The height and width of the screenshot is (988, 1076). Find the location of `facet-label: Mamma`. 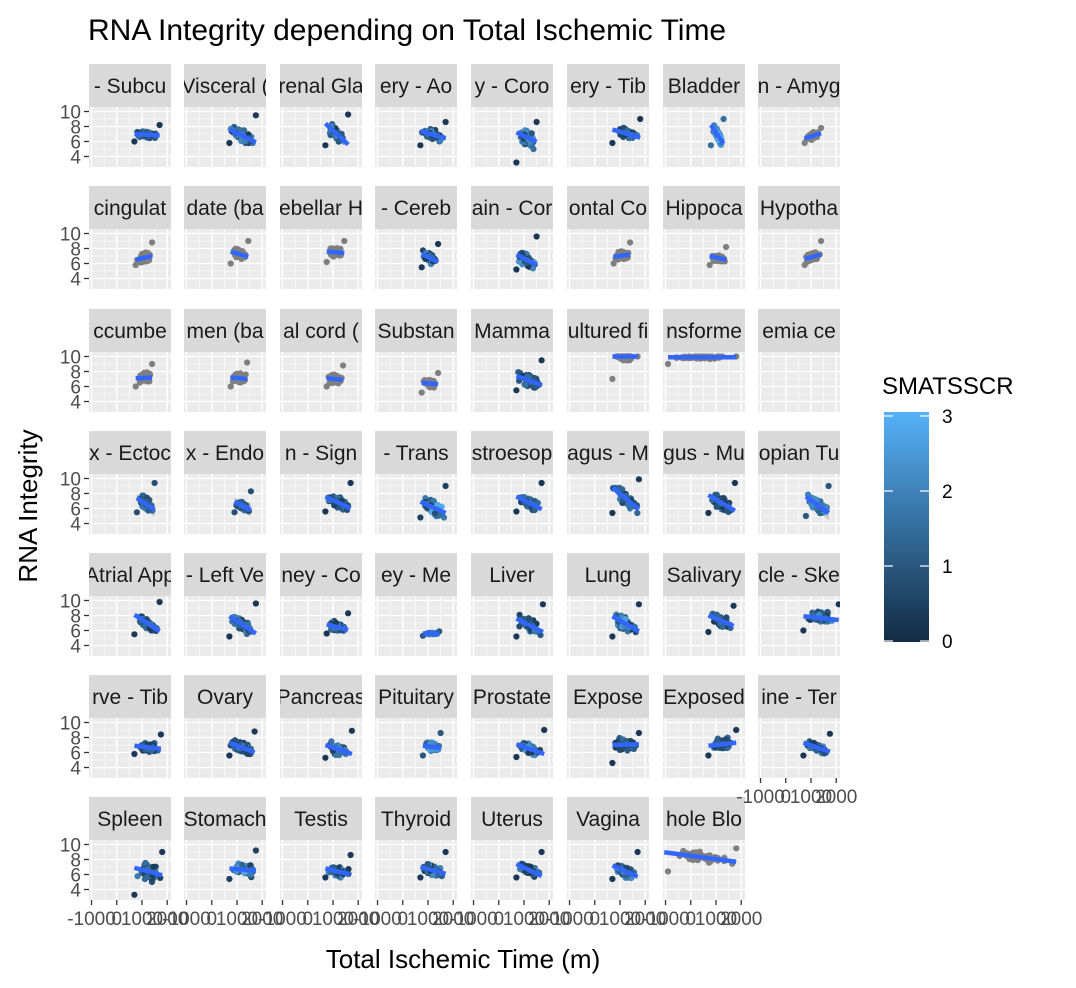

facet-label: Mamma is located at coordinates (512, 331).